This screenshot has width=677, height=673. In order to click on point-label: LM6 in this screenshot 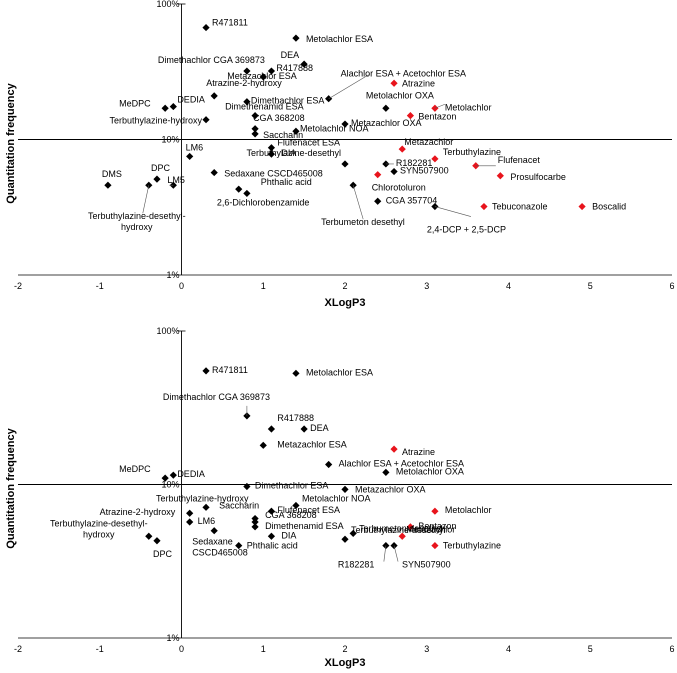, I will do `click(207, 521)`.